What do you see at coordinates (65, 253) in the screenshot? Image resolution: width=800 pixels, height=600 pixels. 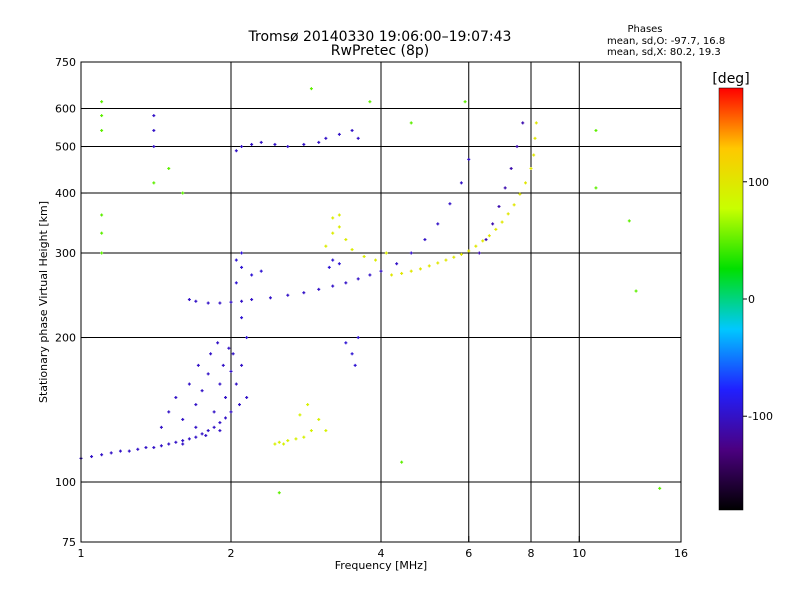 I see `y-tick-label: 300` at bounding box center [65, 253].